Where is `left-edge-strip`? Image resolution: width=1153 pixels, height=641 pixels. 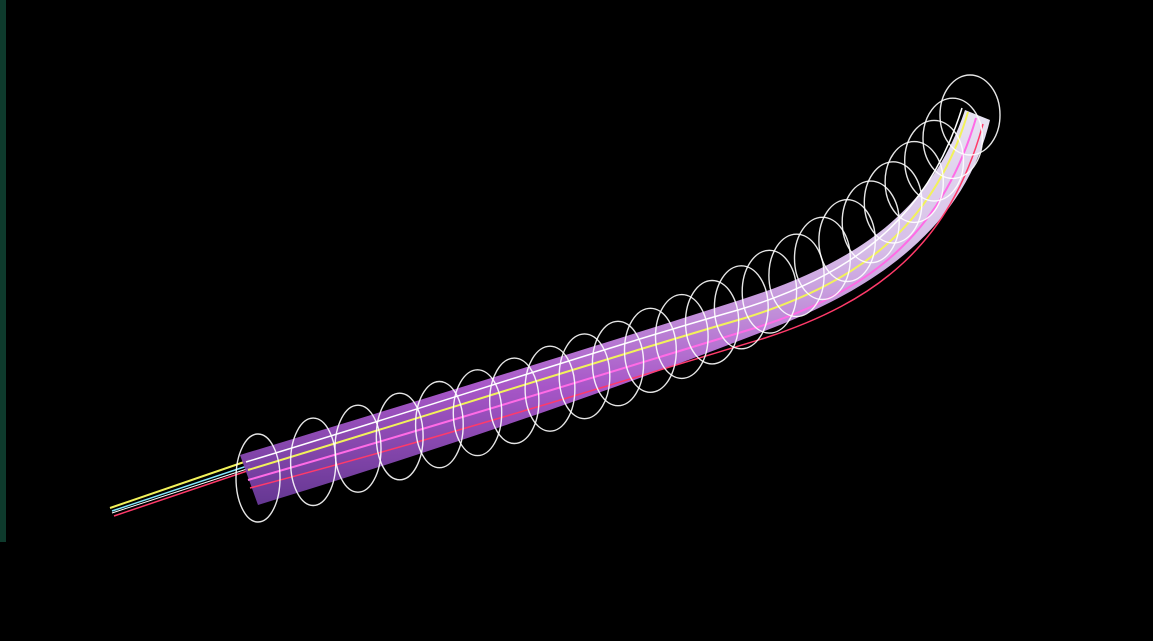 left-edge-strip is located at coordinates (3, 271).